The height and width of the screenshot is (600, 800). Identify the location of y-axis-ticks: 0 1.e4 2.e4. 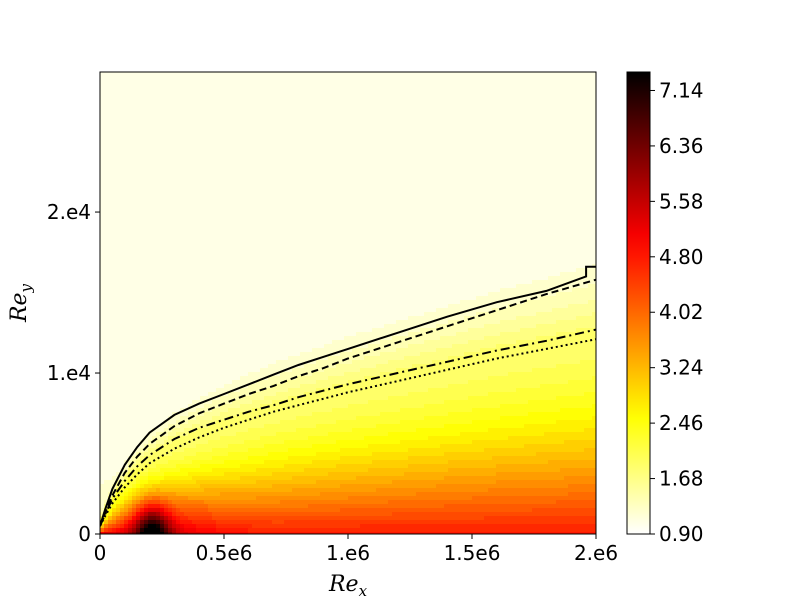
(73, 373).